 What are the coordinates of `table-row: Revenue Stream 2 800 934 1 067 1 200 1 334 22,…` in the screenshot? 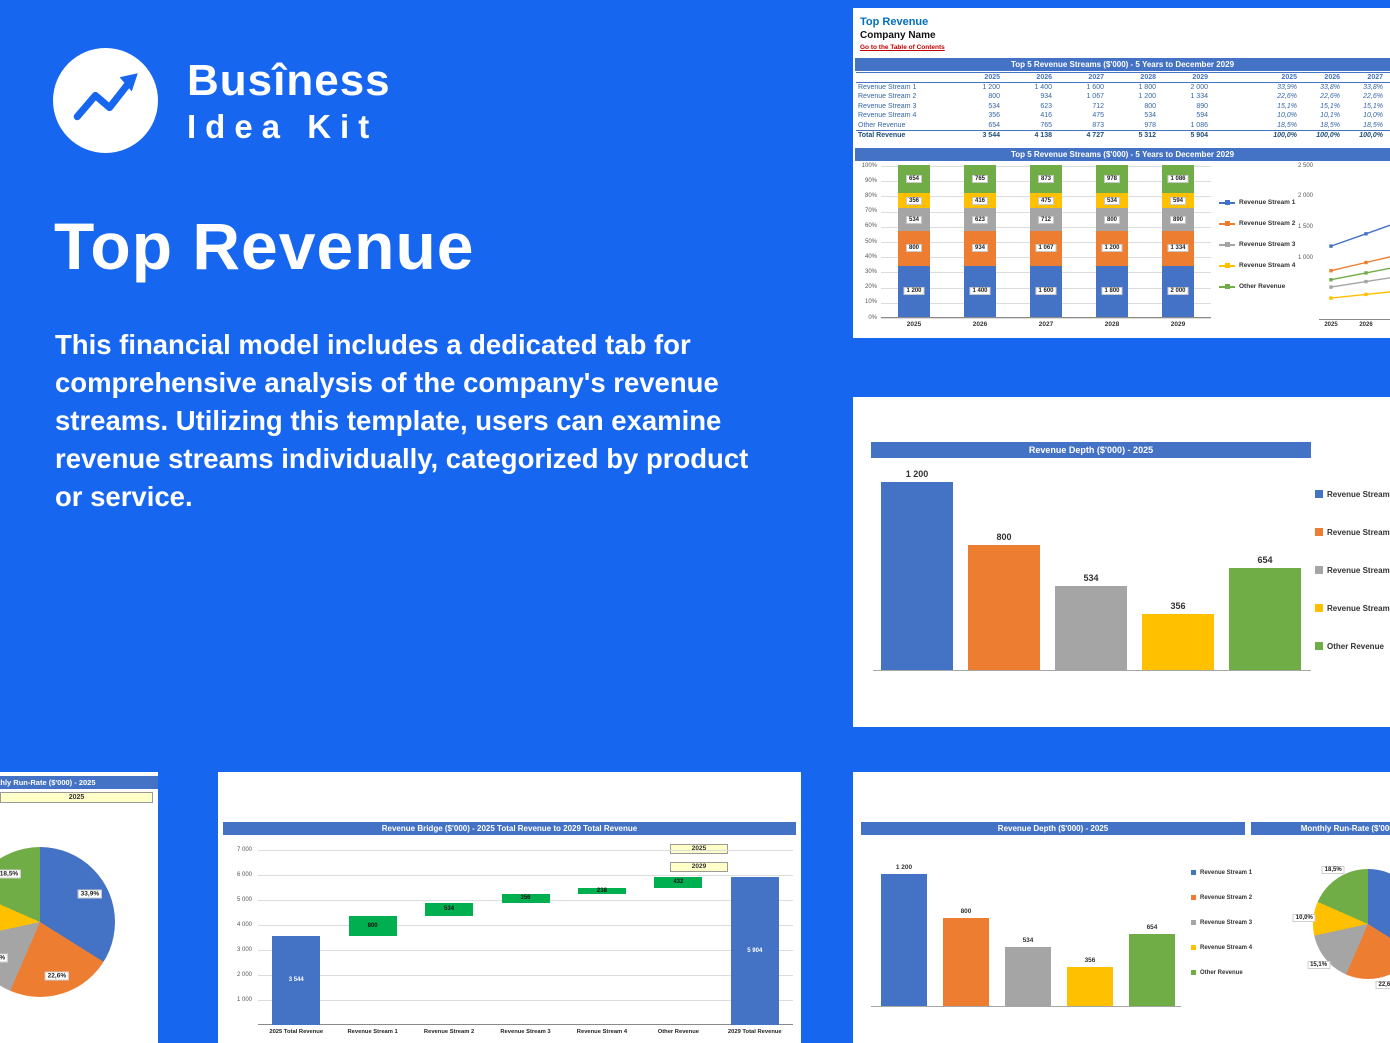 It's located at (1123, 97).